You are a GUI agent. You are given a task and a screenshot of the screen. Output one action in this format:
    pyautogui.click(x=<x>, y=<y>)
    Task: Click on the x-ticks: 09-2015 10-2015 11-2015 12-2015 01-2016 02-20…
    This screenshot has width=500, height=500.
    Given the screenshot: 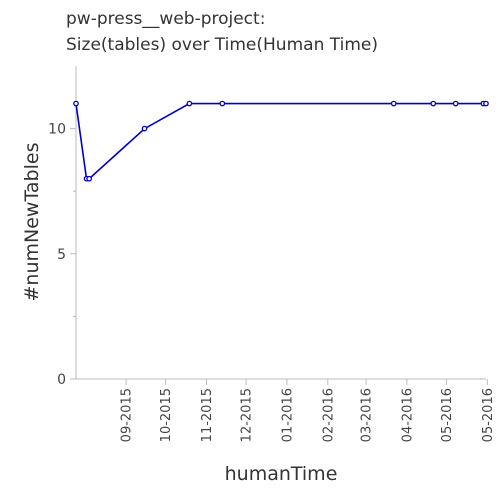 What is the action you would take?
    pyautogui.click(x=308, y=410)
    